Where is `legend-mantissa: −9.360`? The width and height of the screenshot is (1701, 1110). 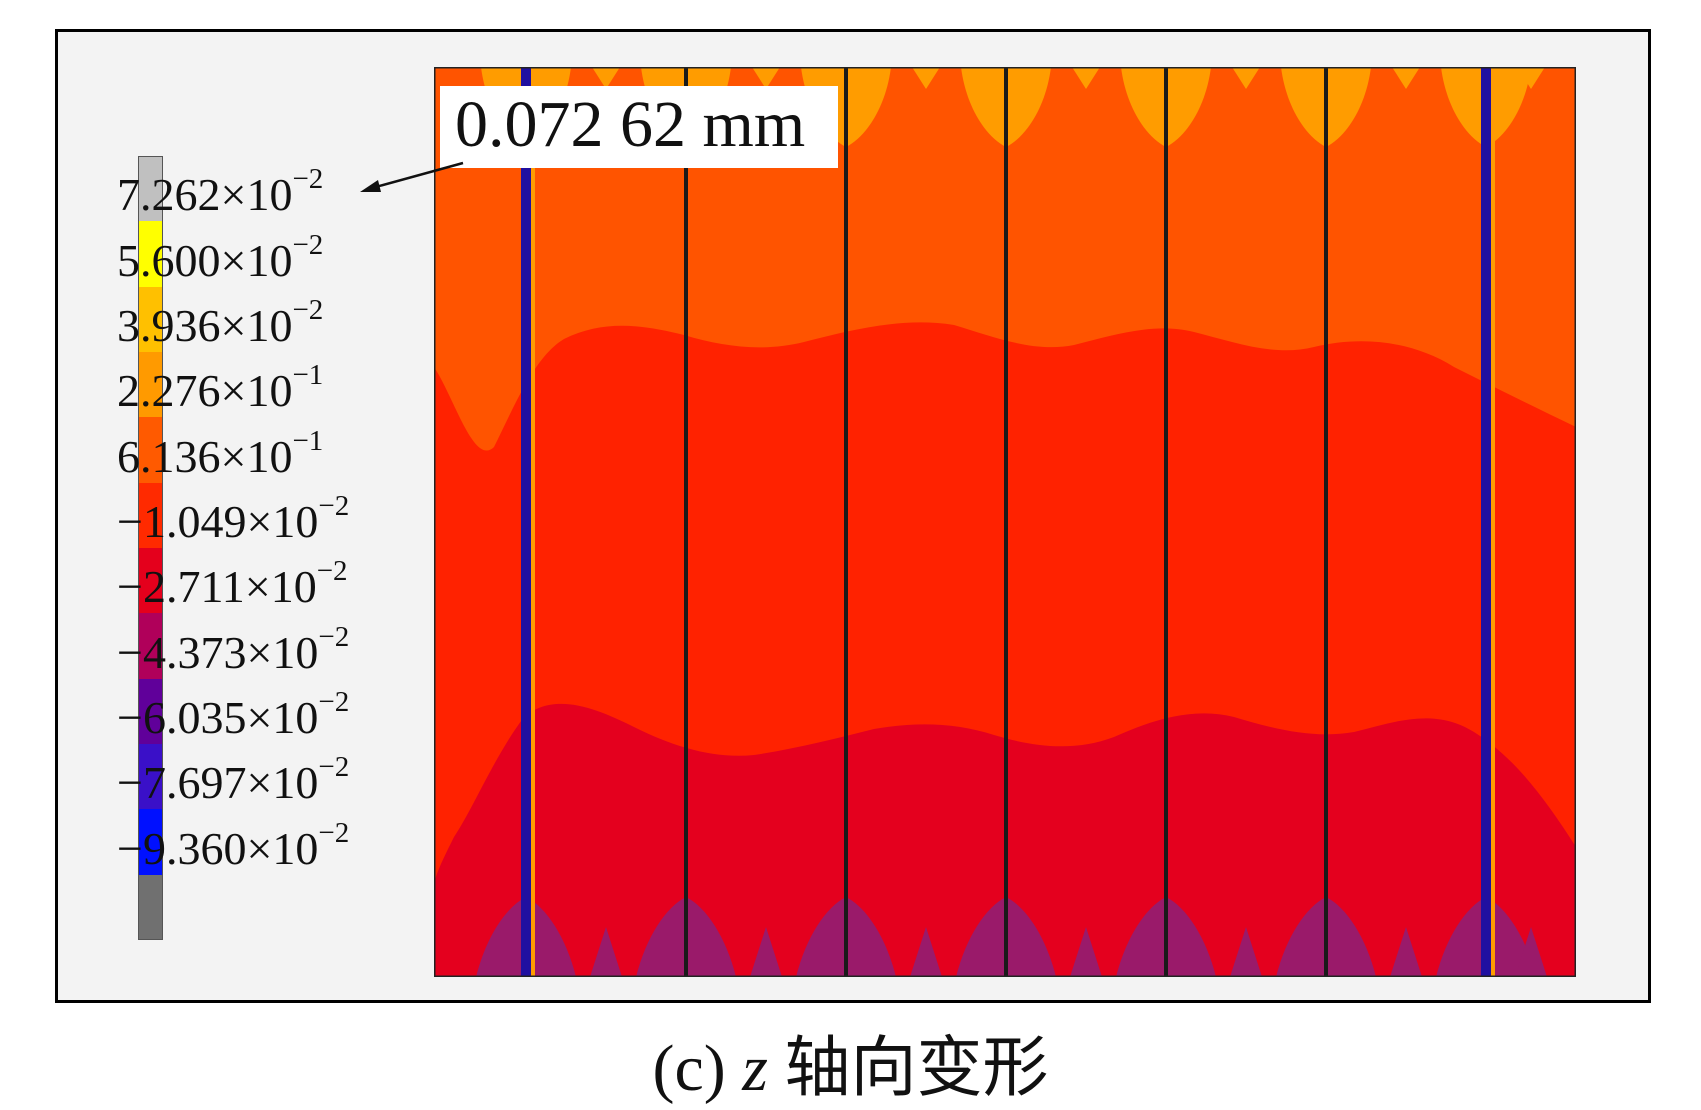 legend-mantissa: −9.360 is located at coordinates (182, 848).